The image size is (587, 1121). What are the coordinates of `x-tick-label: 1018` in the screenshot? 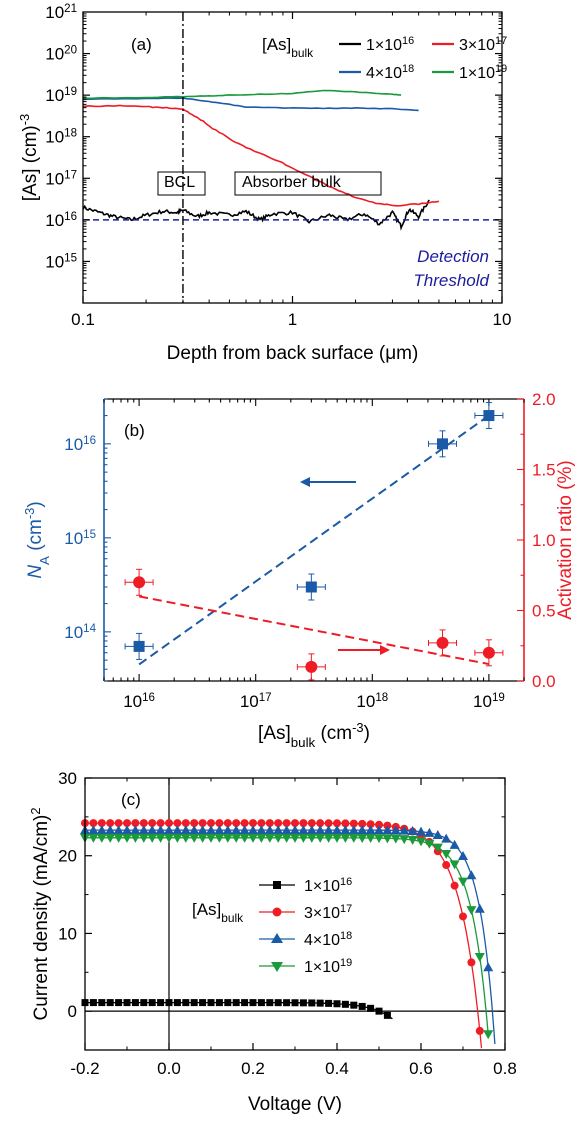 It's located at (372, 701).